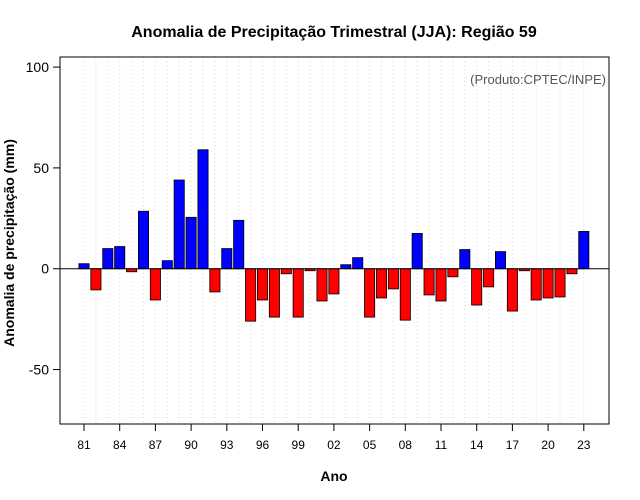  Describe the element at coordinates (512, 290) in the screenshot. I see `bar-2017` at that location.